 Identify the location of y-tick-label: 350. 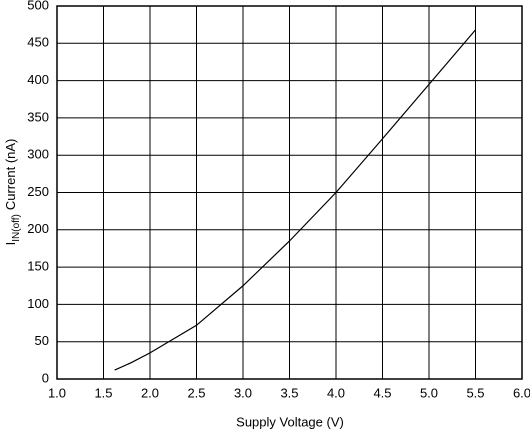
(38, 116).